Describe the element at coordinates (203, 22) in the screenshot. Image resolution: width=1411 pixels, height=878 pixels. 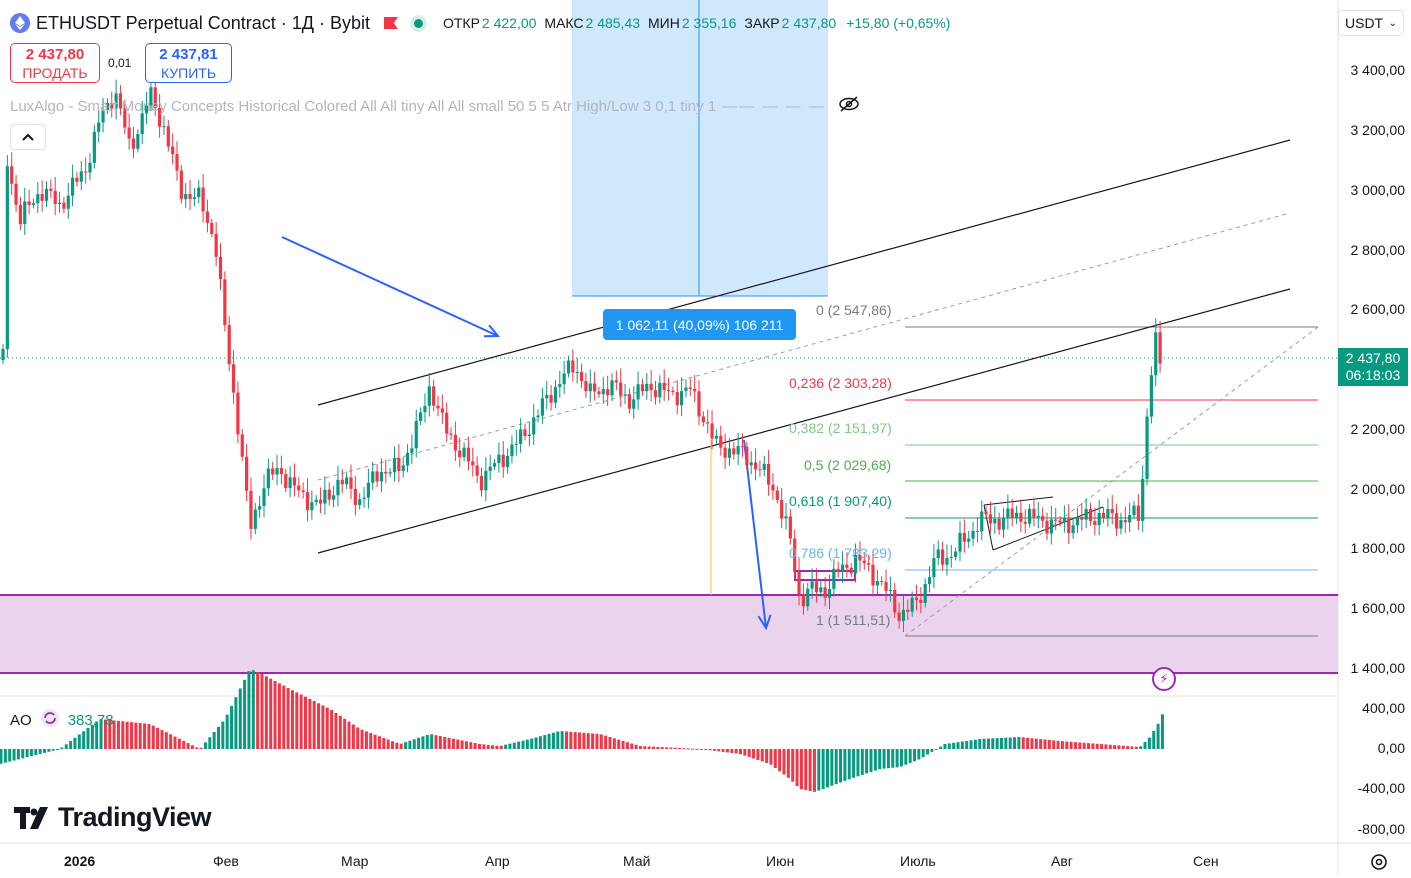
I see `symbol-title: ETHUSDT Perpetual Contract · 1Д · Bybit` at that location.